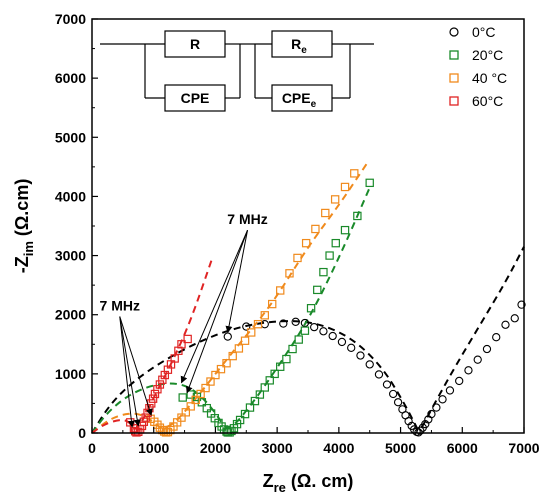 This screenshot has width=545, height=496. Describe the element at coordinates (462, 448) in the screenshot. I see `x-tick-label: 6000` at that location.